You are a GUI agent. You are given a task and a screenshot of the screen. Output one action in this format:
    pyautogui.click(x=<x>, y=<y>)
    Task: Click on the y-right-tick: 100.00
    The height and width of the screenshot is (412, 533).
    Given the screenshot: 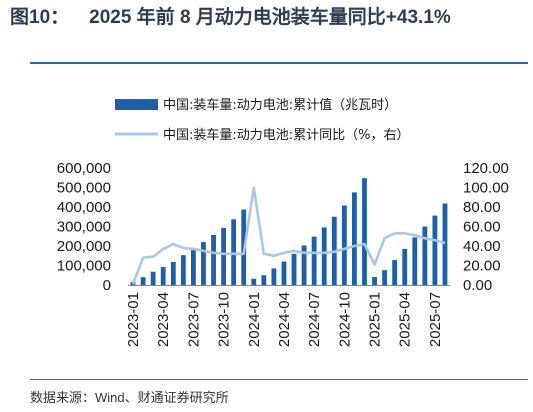 What is the action you would take?
    pyautogui.click(x=486, y=188)
    